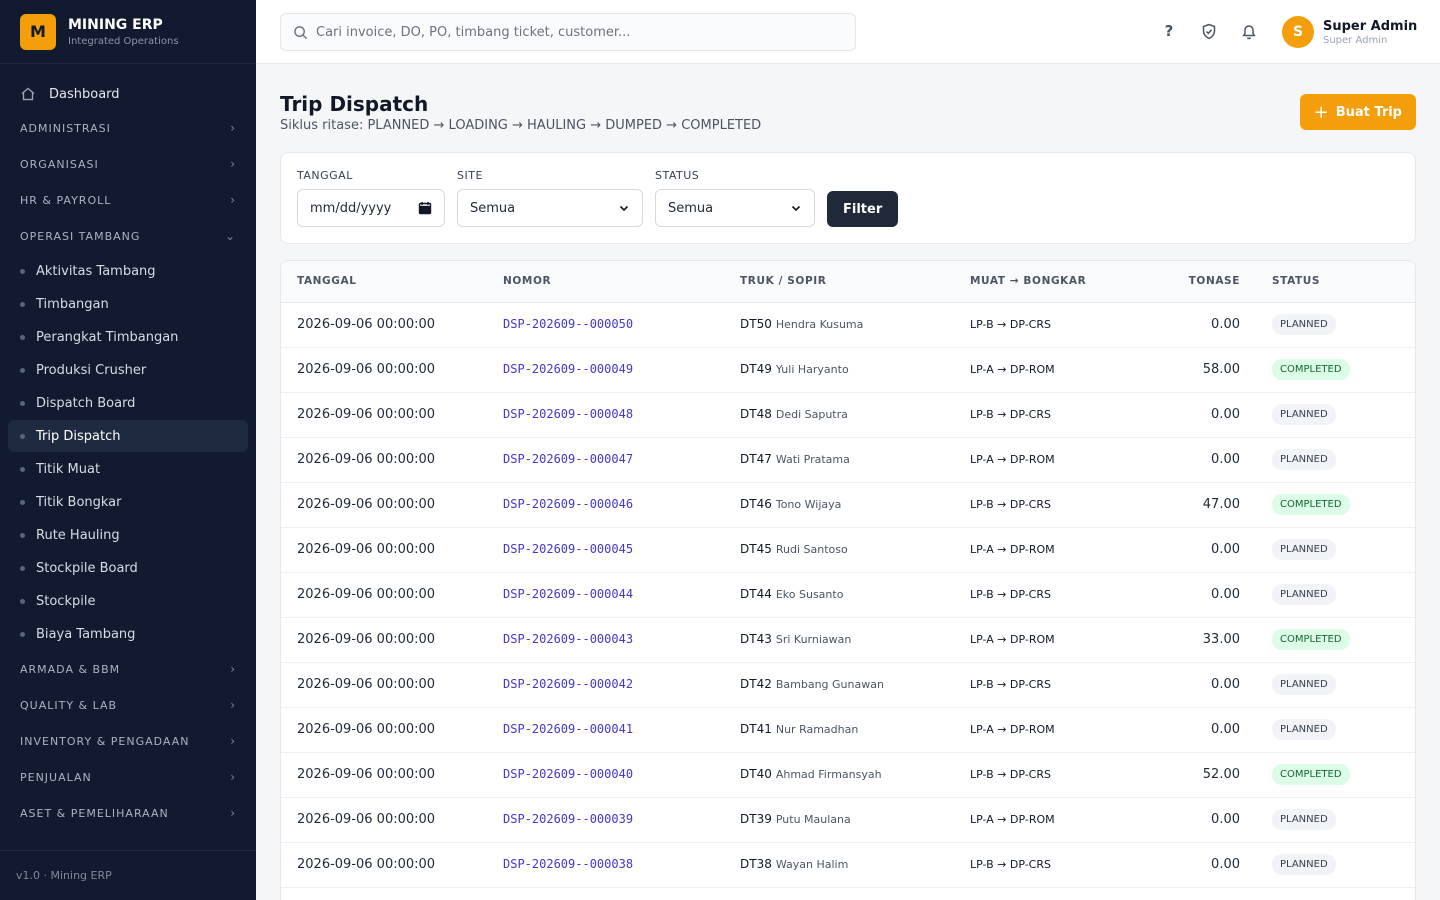 The image size is (1440, 900). Describe the element at coordinates (568, 504) in the screenshot. I see `dispatch-number-link: DSP-202609--000046` at that location.